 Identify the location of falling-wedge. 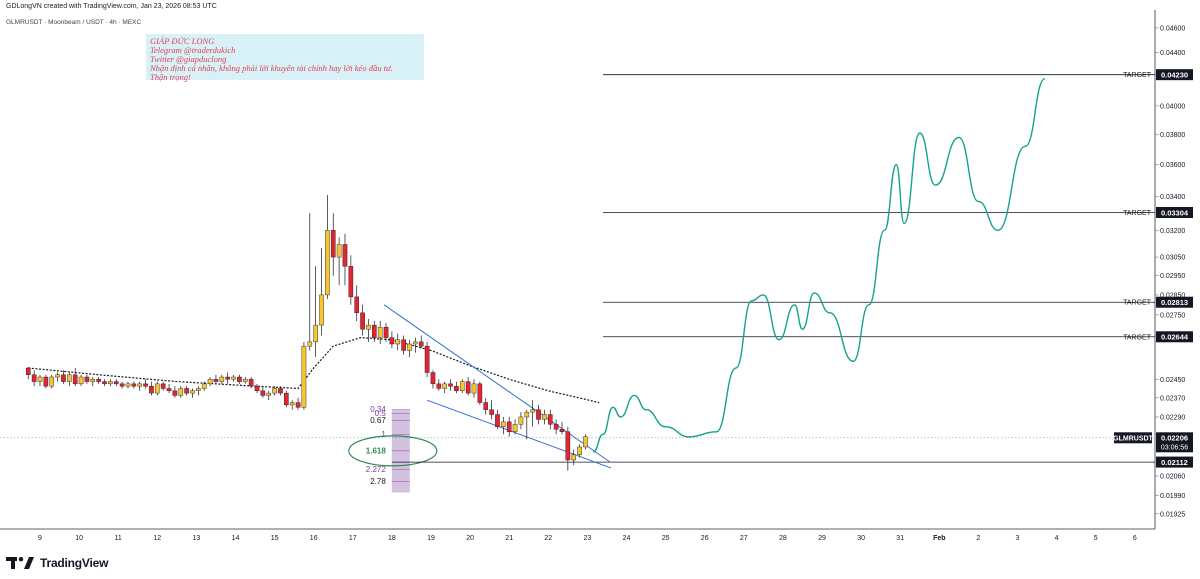
(497, 386).